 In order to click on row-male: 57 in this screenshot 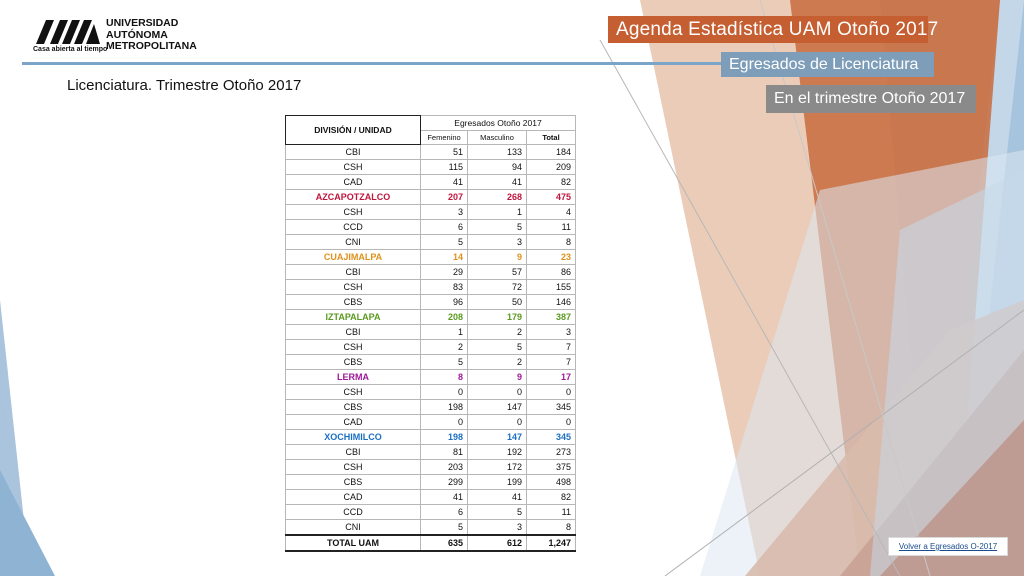, I will do `click(497, 272)`.